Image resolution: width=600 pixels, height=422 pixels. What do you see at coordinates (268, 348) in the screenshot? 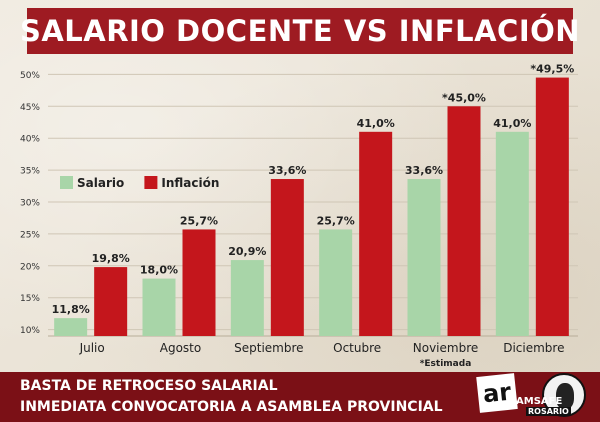
I see `x-tick-label: Septiembre` at bounding box center [268, 348].